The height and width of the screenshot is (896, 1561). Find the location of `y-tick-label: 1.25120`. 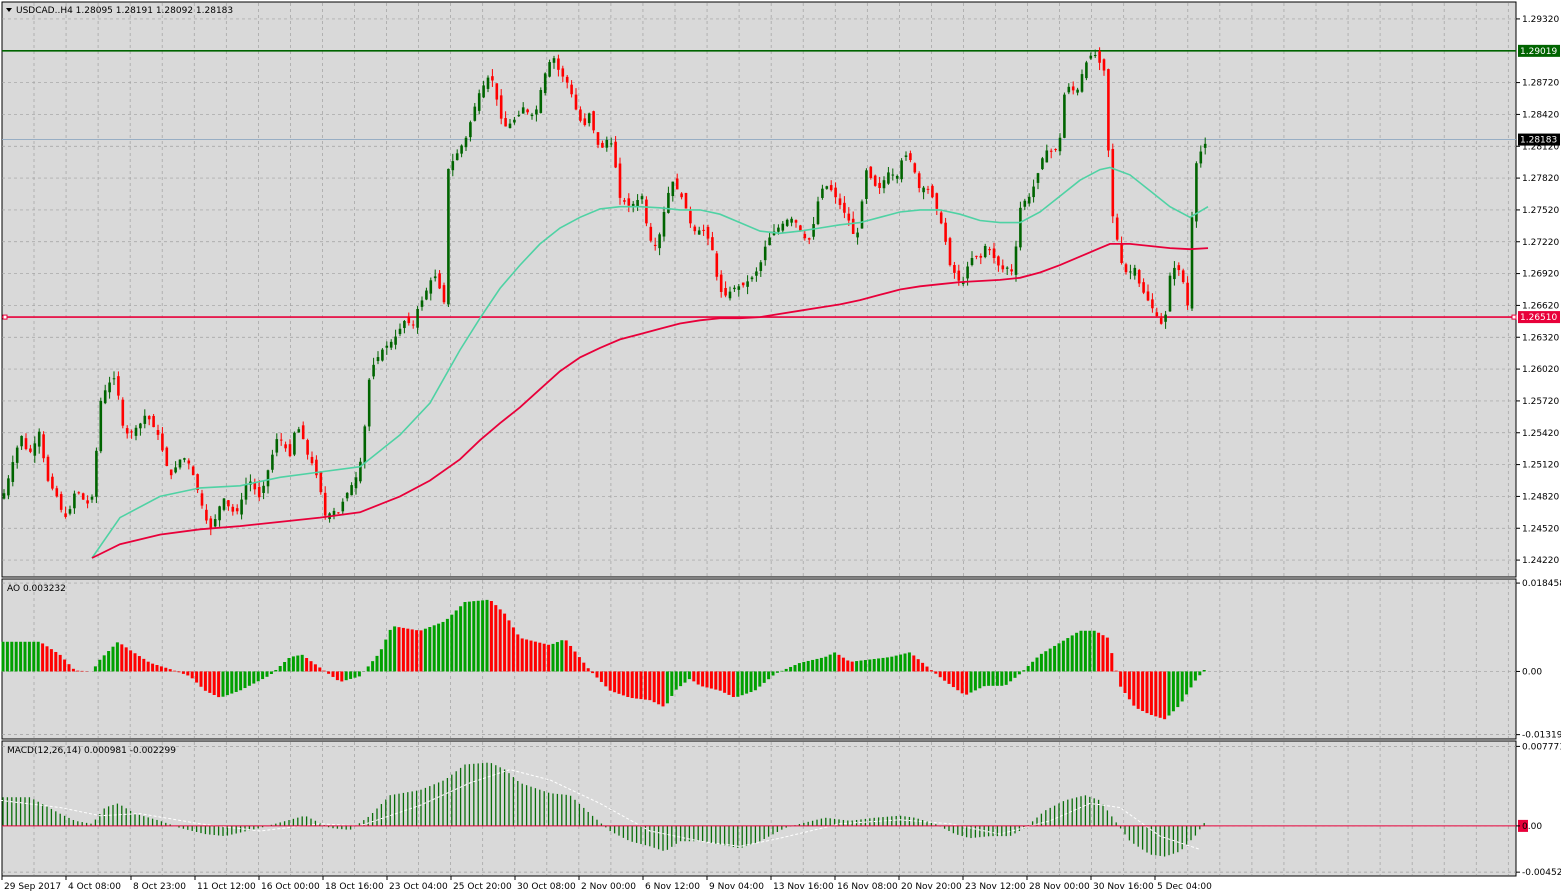

y-tick-label: 1.25120 is located at coordinates (1540, 466).